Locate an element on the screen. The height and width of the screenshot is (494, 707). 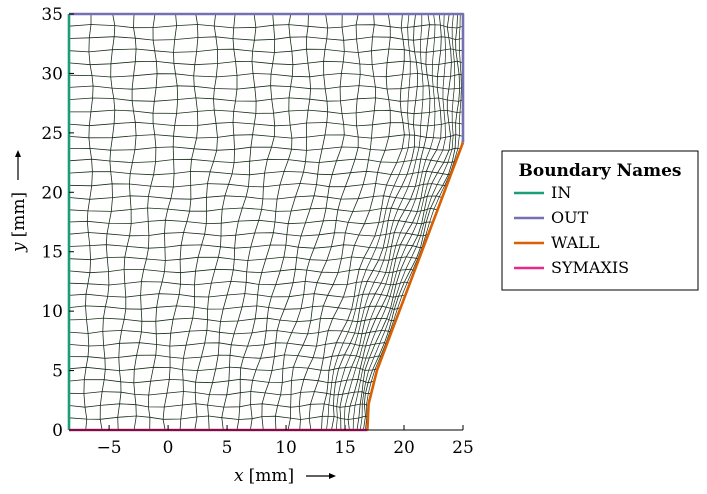
boundary-out is located at coordinates (267, 77).